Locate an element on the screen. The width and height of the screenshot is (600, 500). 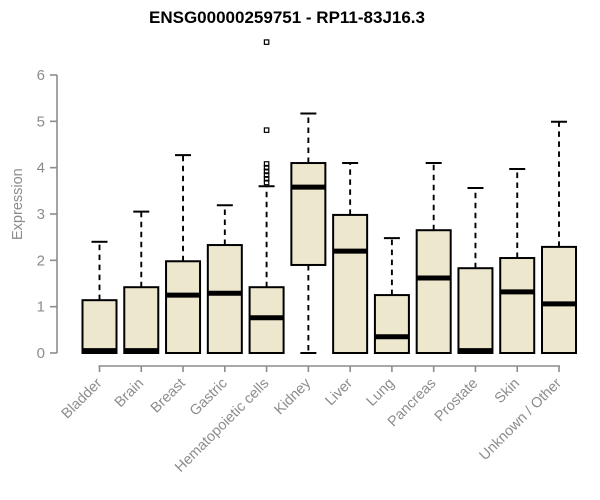
svg-text: Liver is located at coordinates (339, 392).